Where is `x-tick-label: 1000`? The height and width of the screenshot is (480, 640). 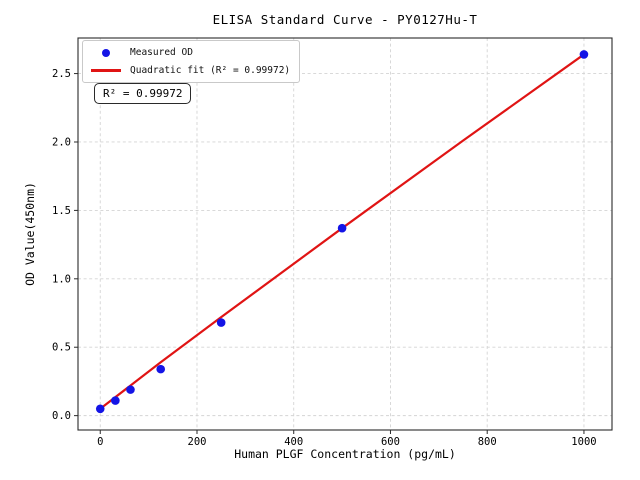
x-tick-label: 1000 is located at coordinates (583, 442).